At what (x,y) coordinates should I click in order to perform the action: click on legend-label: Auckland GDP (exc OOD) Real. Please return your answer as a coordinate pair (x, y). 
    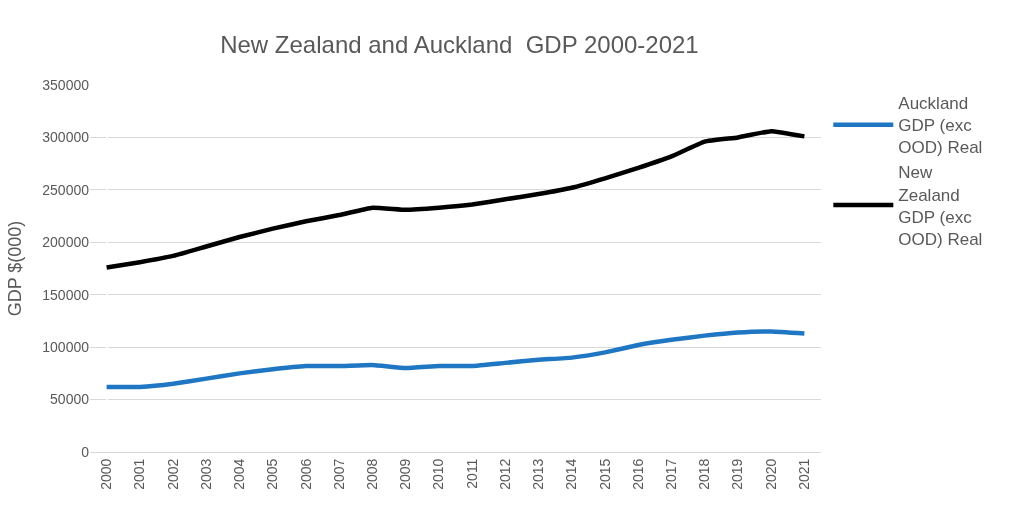
    Looking at the image, I should click on (940, 126).